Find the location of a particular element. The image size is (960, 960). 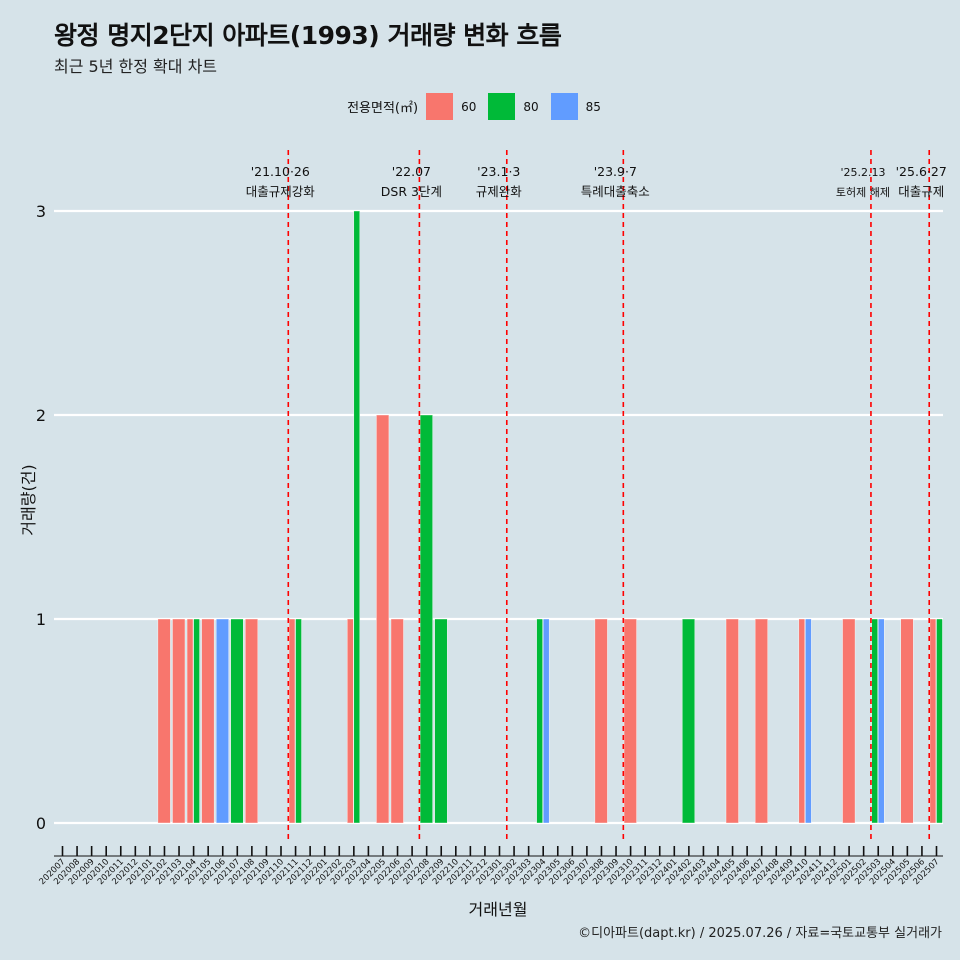

legend-label-80: 80 is located at coordinates (531, 106).